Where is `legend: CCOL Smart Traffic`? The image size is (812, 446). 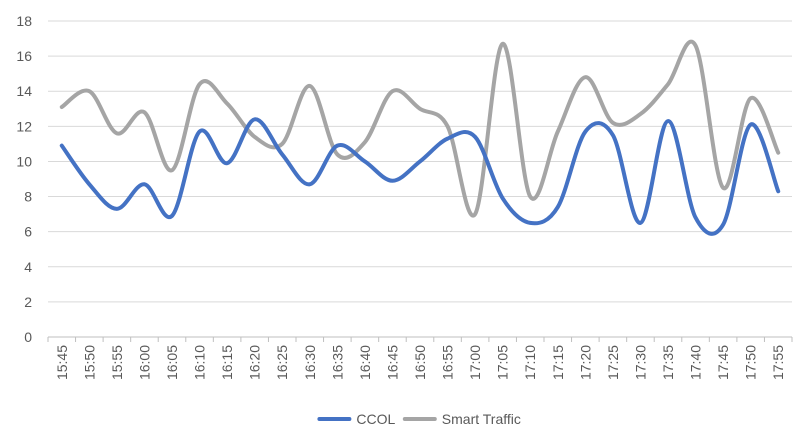
legend: CCOL Smart Traffic is located at coordinates (419, 419).